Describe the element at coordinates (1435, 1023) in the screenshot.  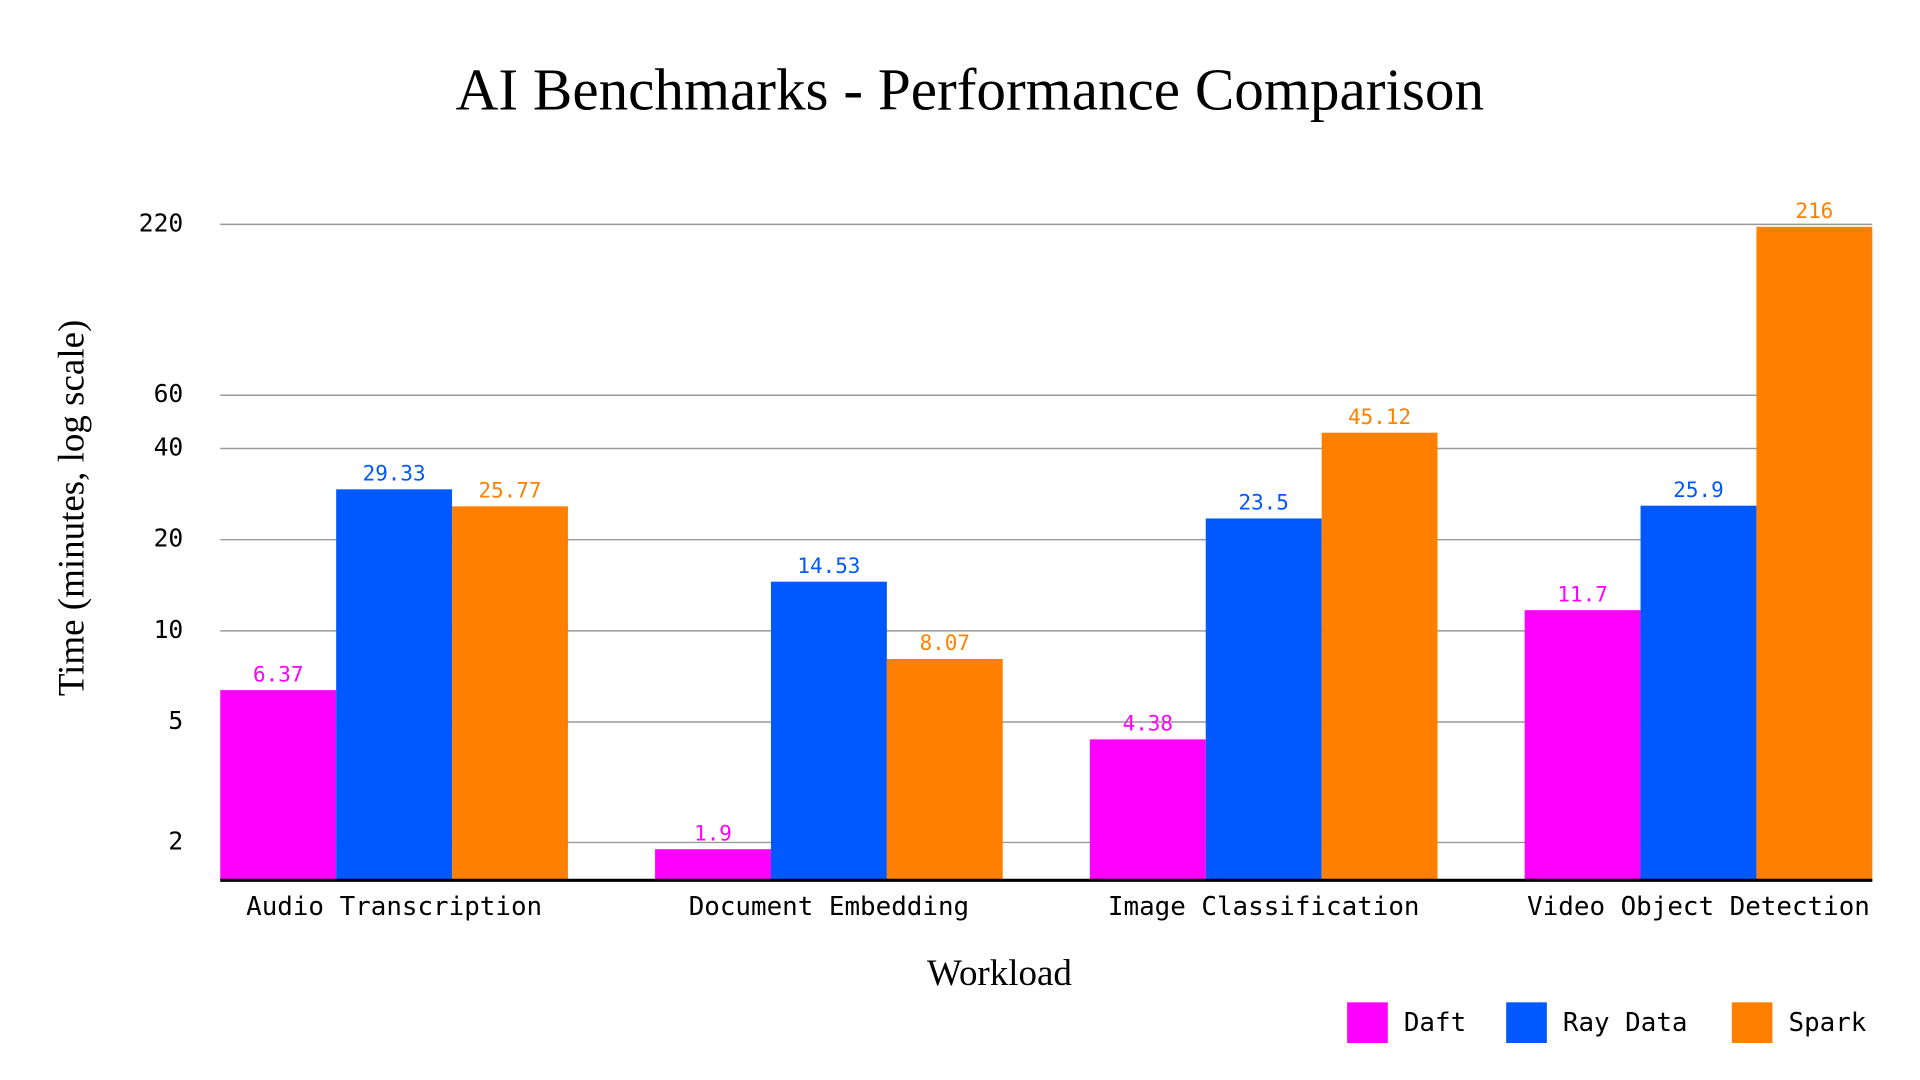
I see `legend-label: Daft` at that location.